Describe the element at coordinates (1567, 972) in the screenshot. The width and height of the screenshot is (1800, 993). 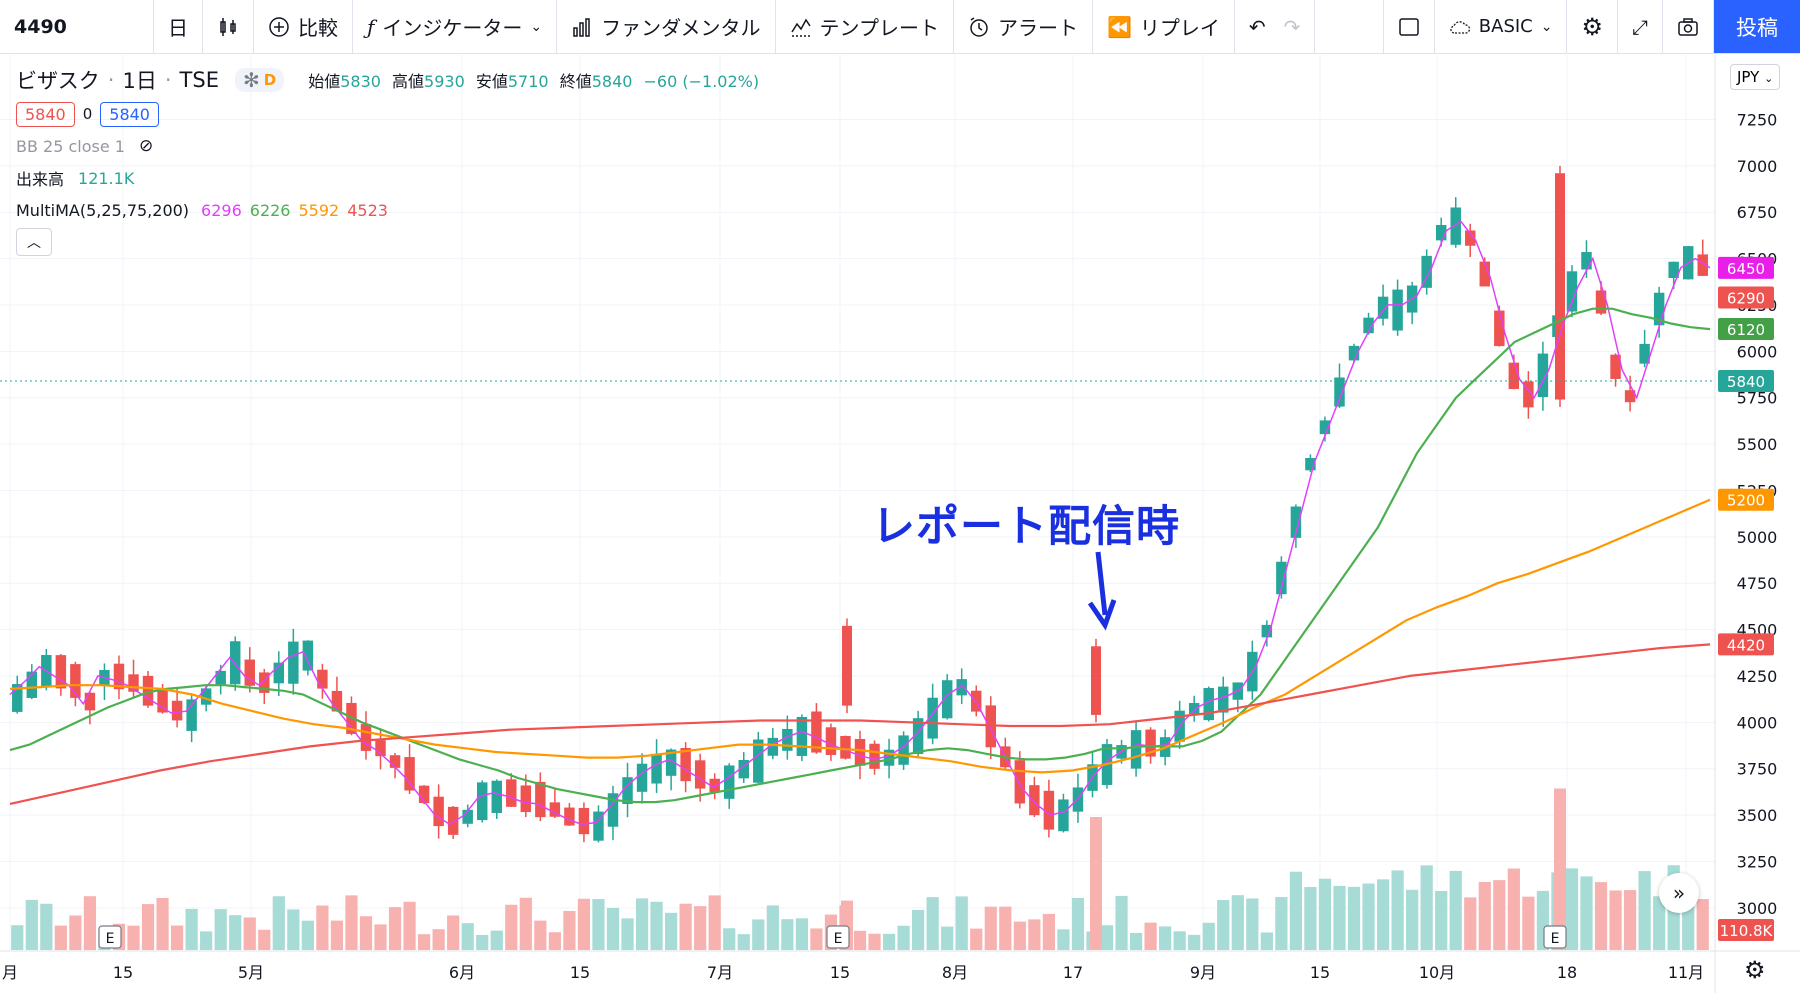
I see `time-tick-label: 18` at that location.